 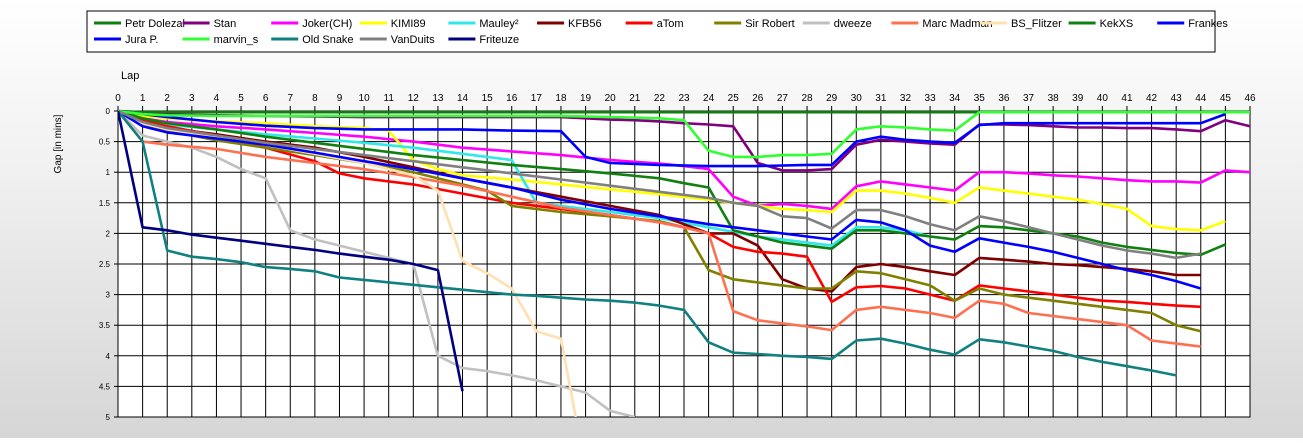 I want to click on x-tick-label: 30, so click(x=857, y=98).